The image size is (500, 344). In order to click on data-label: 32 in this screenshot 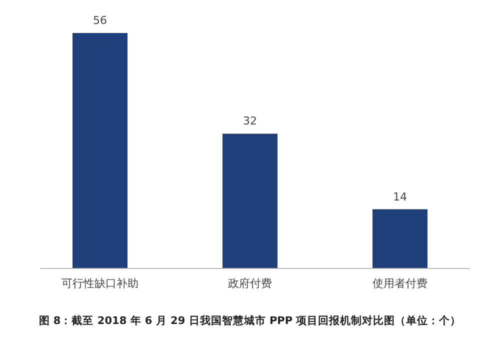, I will do `click(250, 121)`.